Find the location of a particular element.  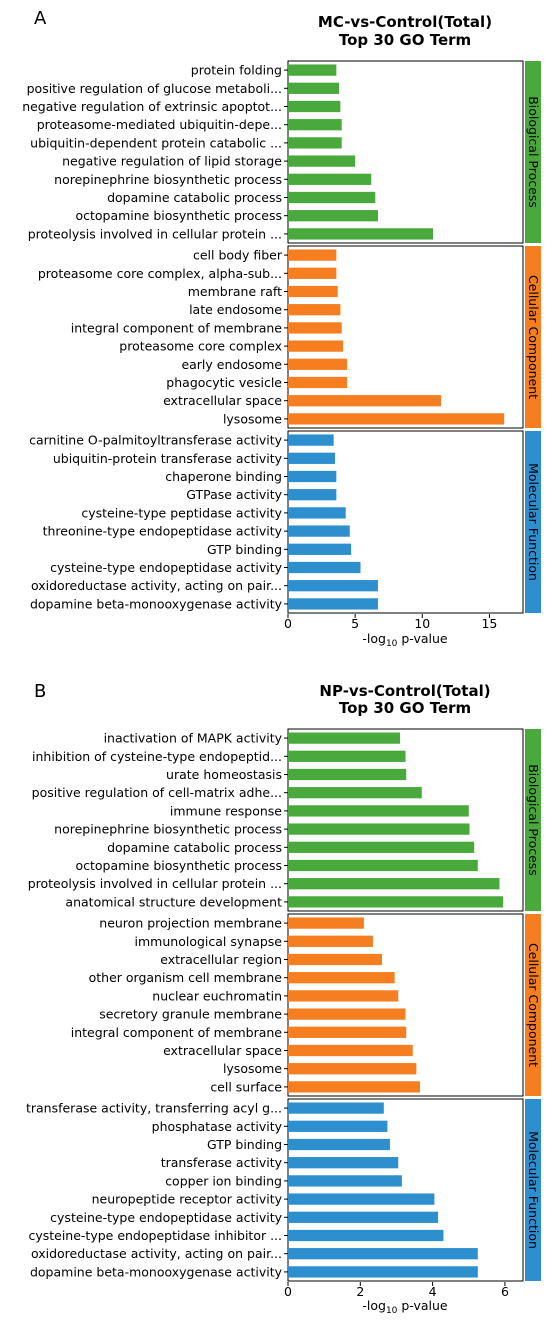

panel-b-molecular-function-frame is located at coordinates (405, 1190).